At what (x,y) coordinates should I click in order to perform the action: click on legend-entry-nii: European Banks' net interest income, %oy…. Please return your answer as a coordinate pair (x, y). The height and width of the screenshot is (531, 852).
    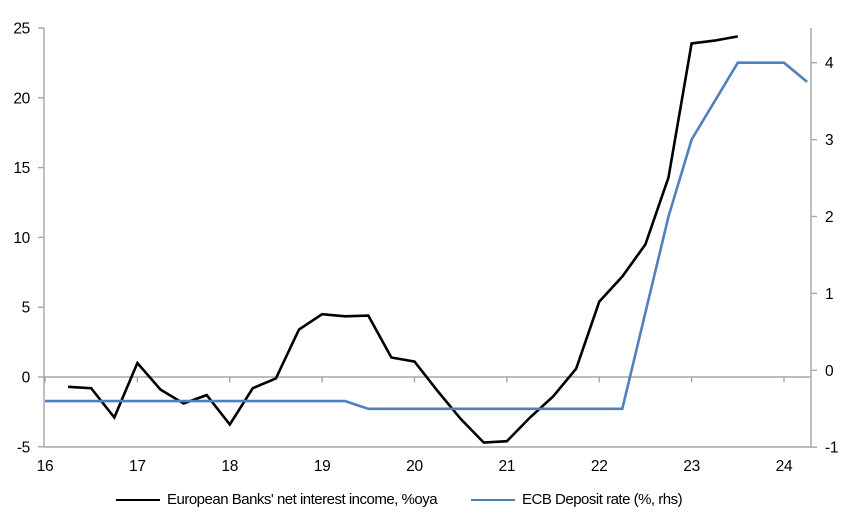
    Looking at the image, I should click on (277, 499).